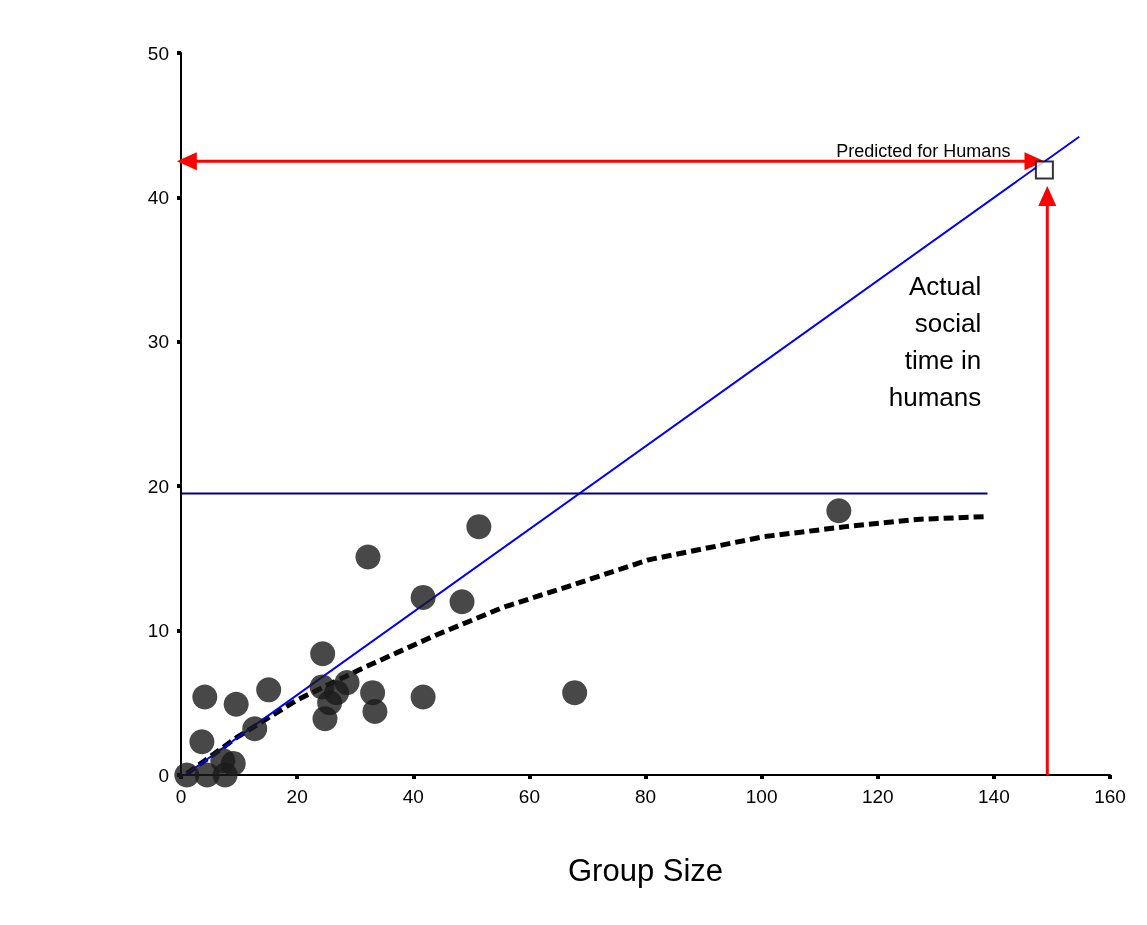 The height and width of the screenshot is (925, 1147). I want to click on x-tick-label: 120, so click(877, 796).